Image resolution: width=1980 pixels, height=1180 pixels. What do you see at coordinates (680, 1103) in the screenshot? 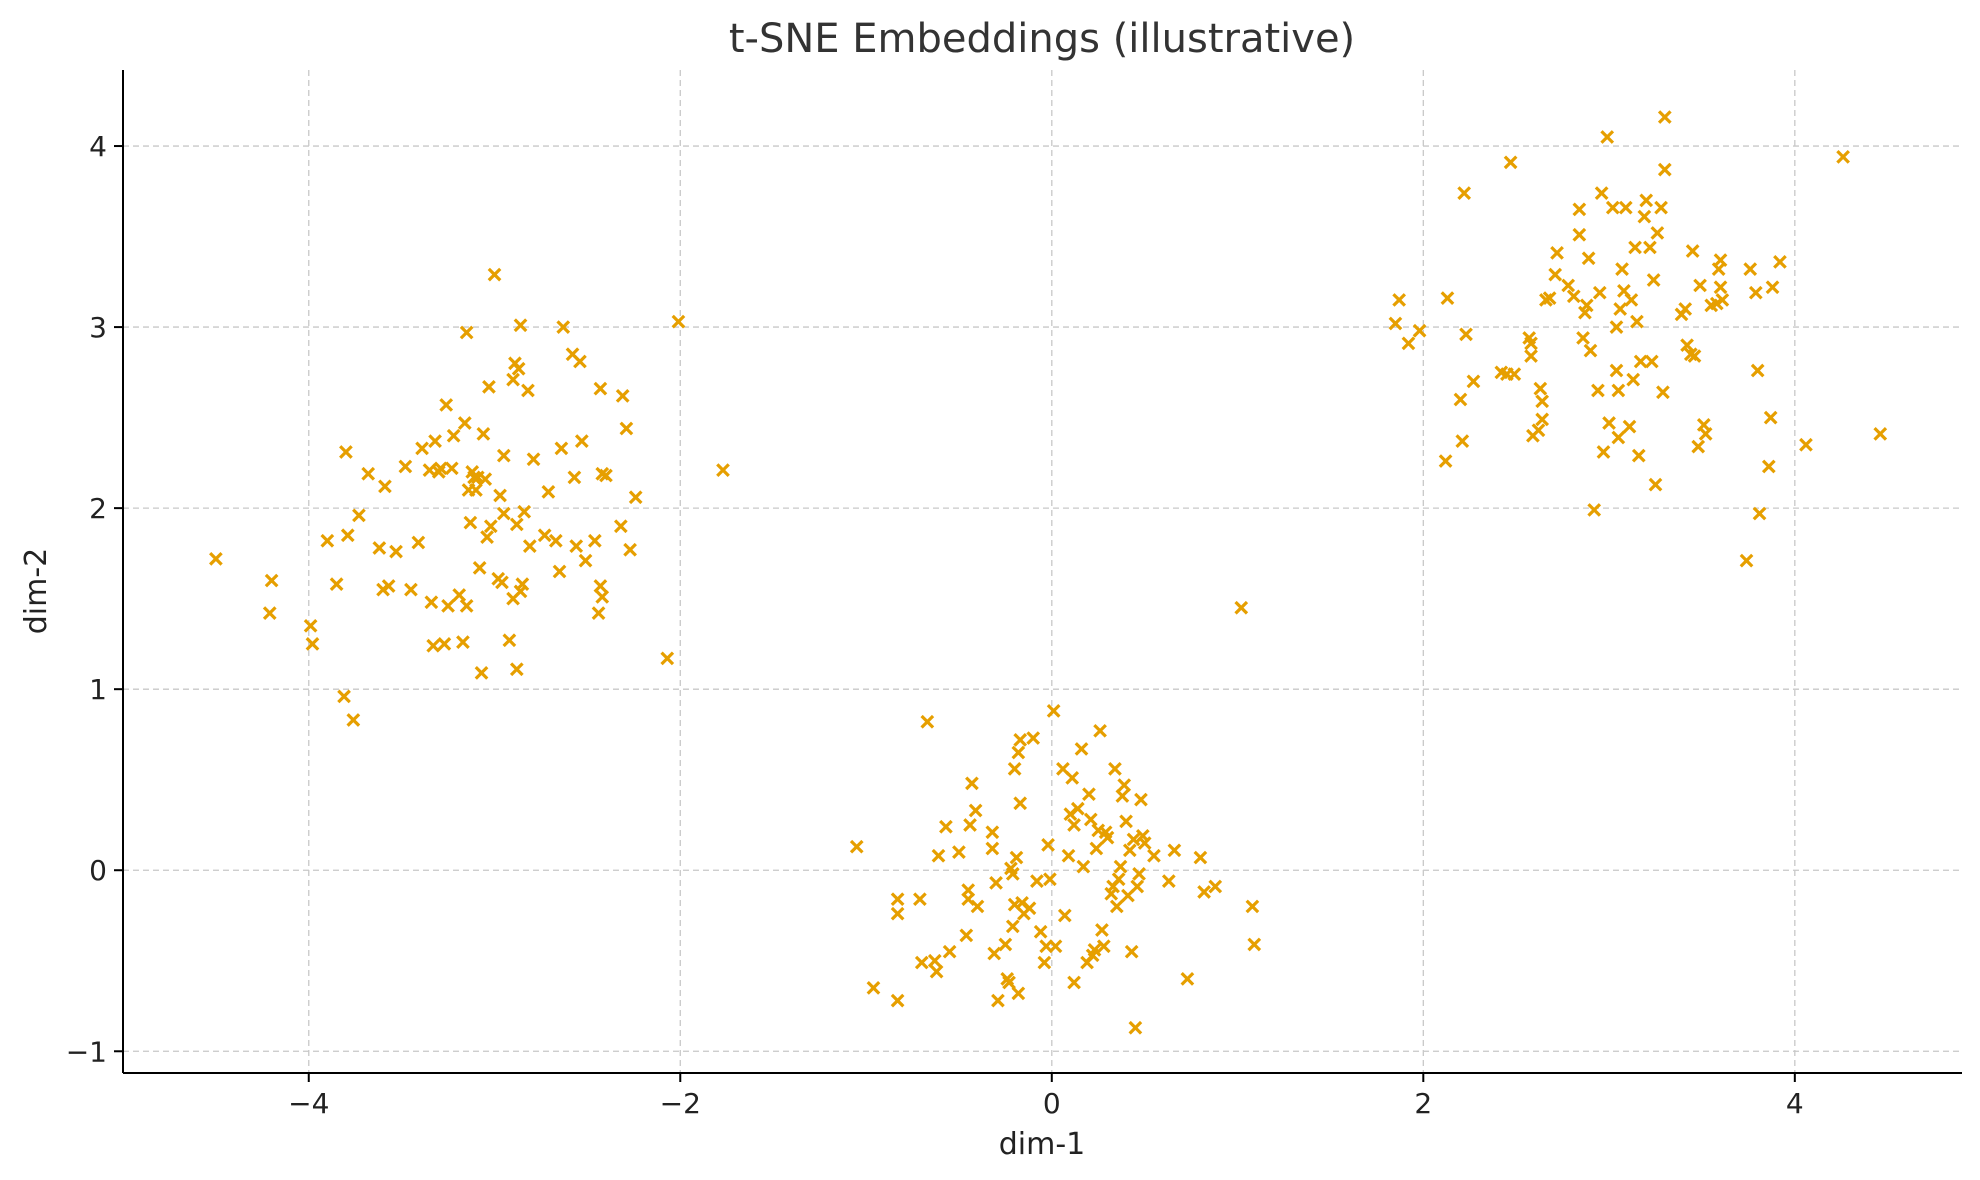
I see `x-tick-label: −2` at bounding box center [680, 1103].